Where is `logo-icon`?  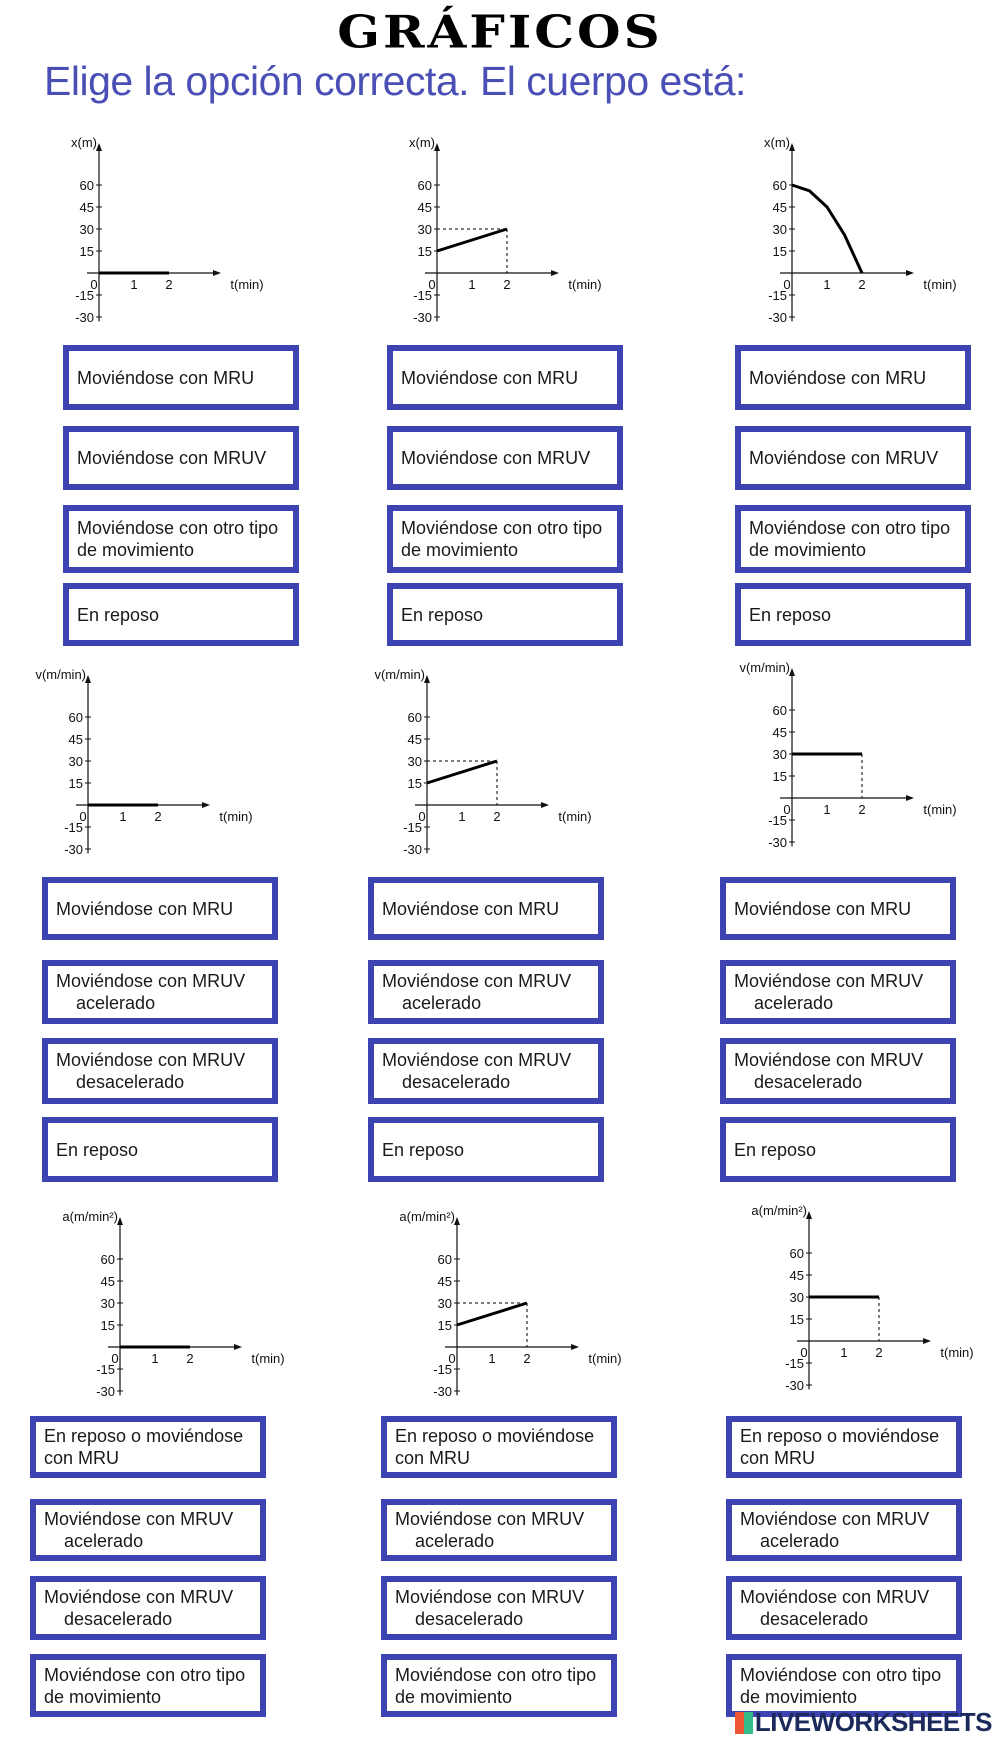 logo-icon is located at coordinates (743, 1723).